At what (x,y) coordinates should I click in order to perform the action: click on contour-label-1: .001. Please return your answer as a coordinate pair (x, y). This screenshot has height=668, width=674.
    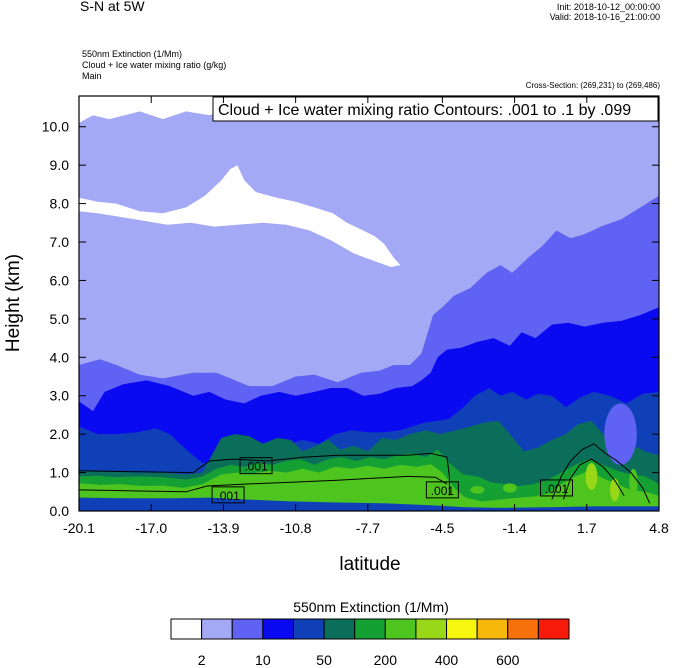
    Looking at the image, I should click on (228, 496).